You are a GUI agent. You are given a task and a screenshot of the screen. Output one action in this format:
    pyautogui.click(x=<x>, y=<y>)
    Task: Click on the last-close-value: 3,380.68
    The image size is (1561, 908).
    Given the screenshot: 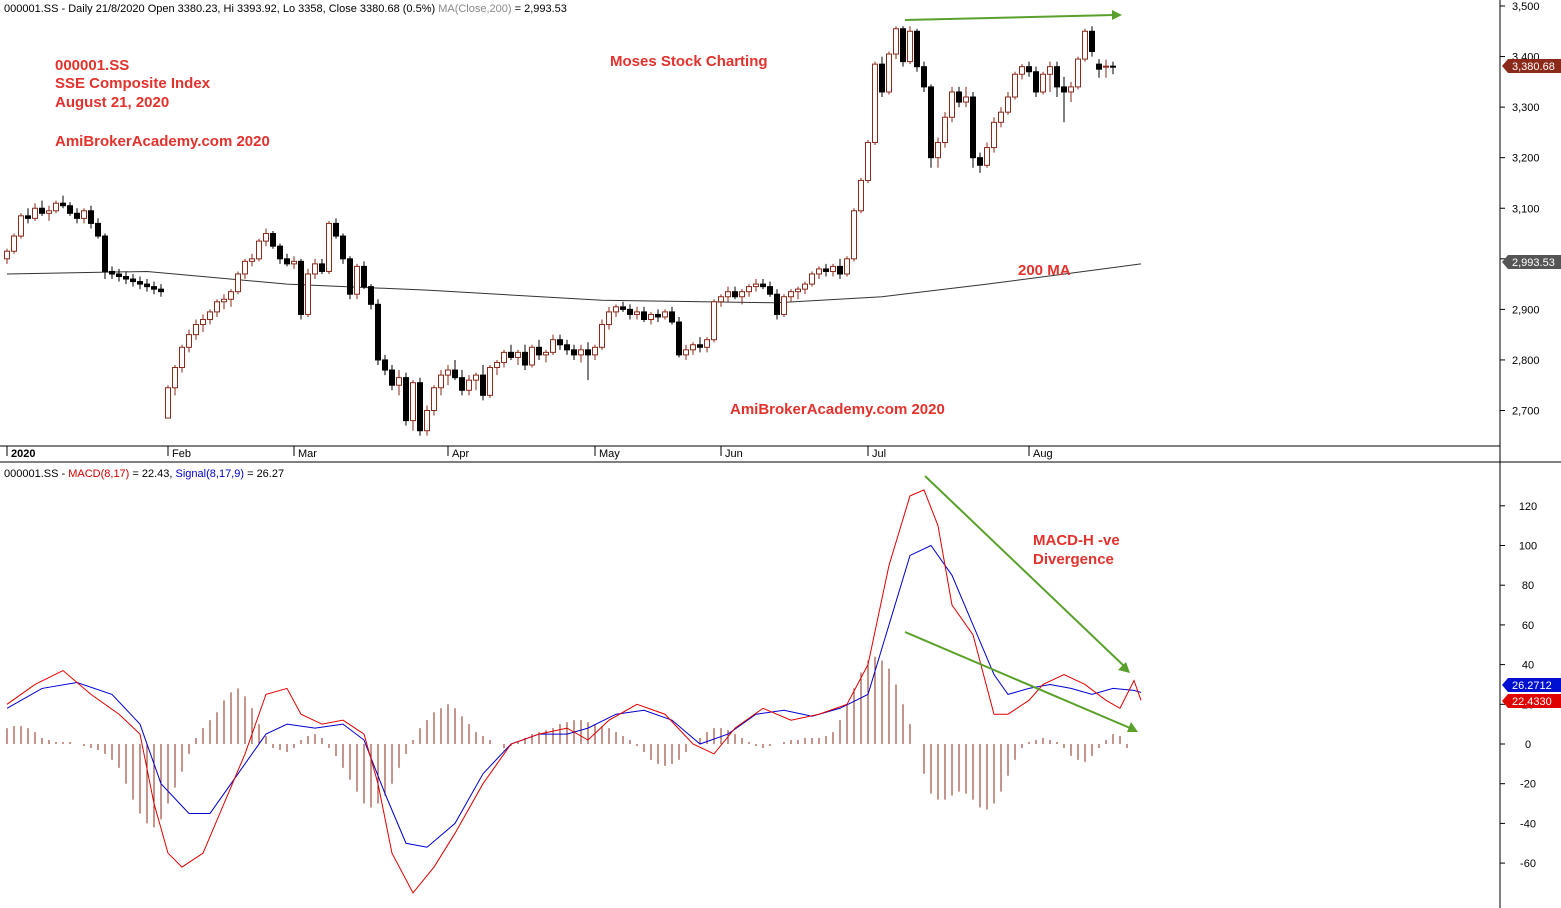 What is the action you would take?
    pyautogui.click(x=1533, y=67)
    